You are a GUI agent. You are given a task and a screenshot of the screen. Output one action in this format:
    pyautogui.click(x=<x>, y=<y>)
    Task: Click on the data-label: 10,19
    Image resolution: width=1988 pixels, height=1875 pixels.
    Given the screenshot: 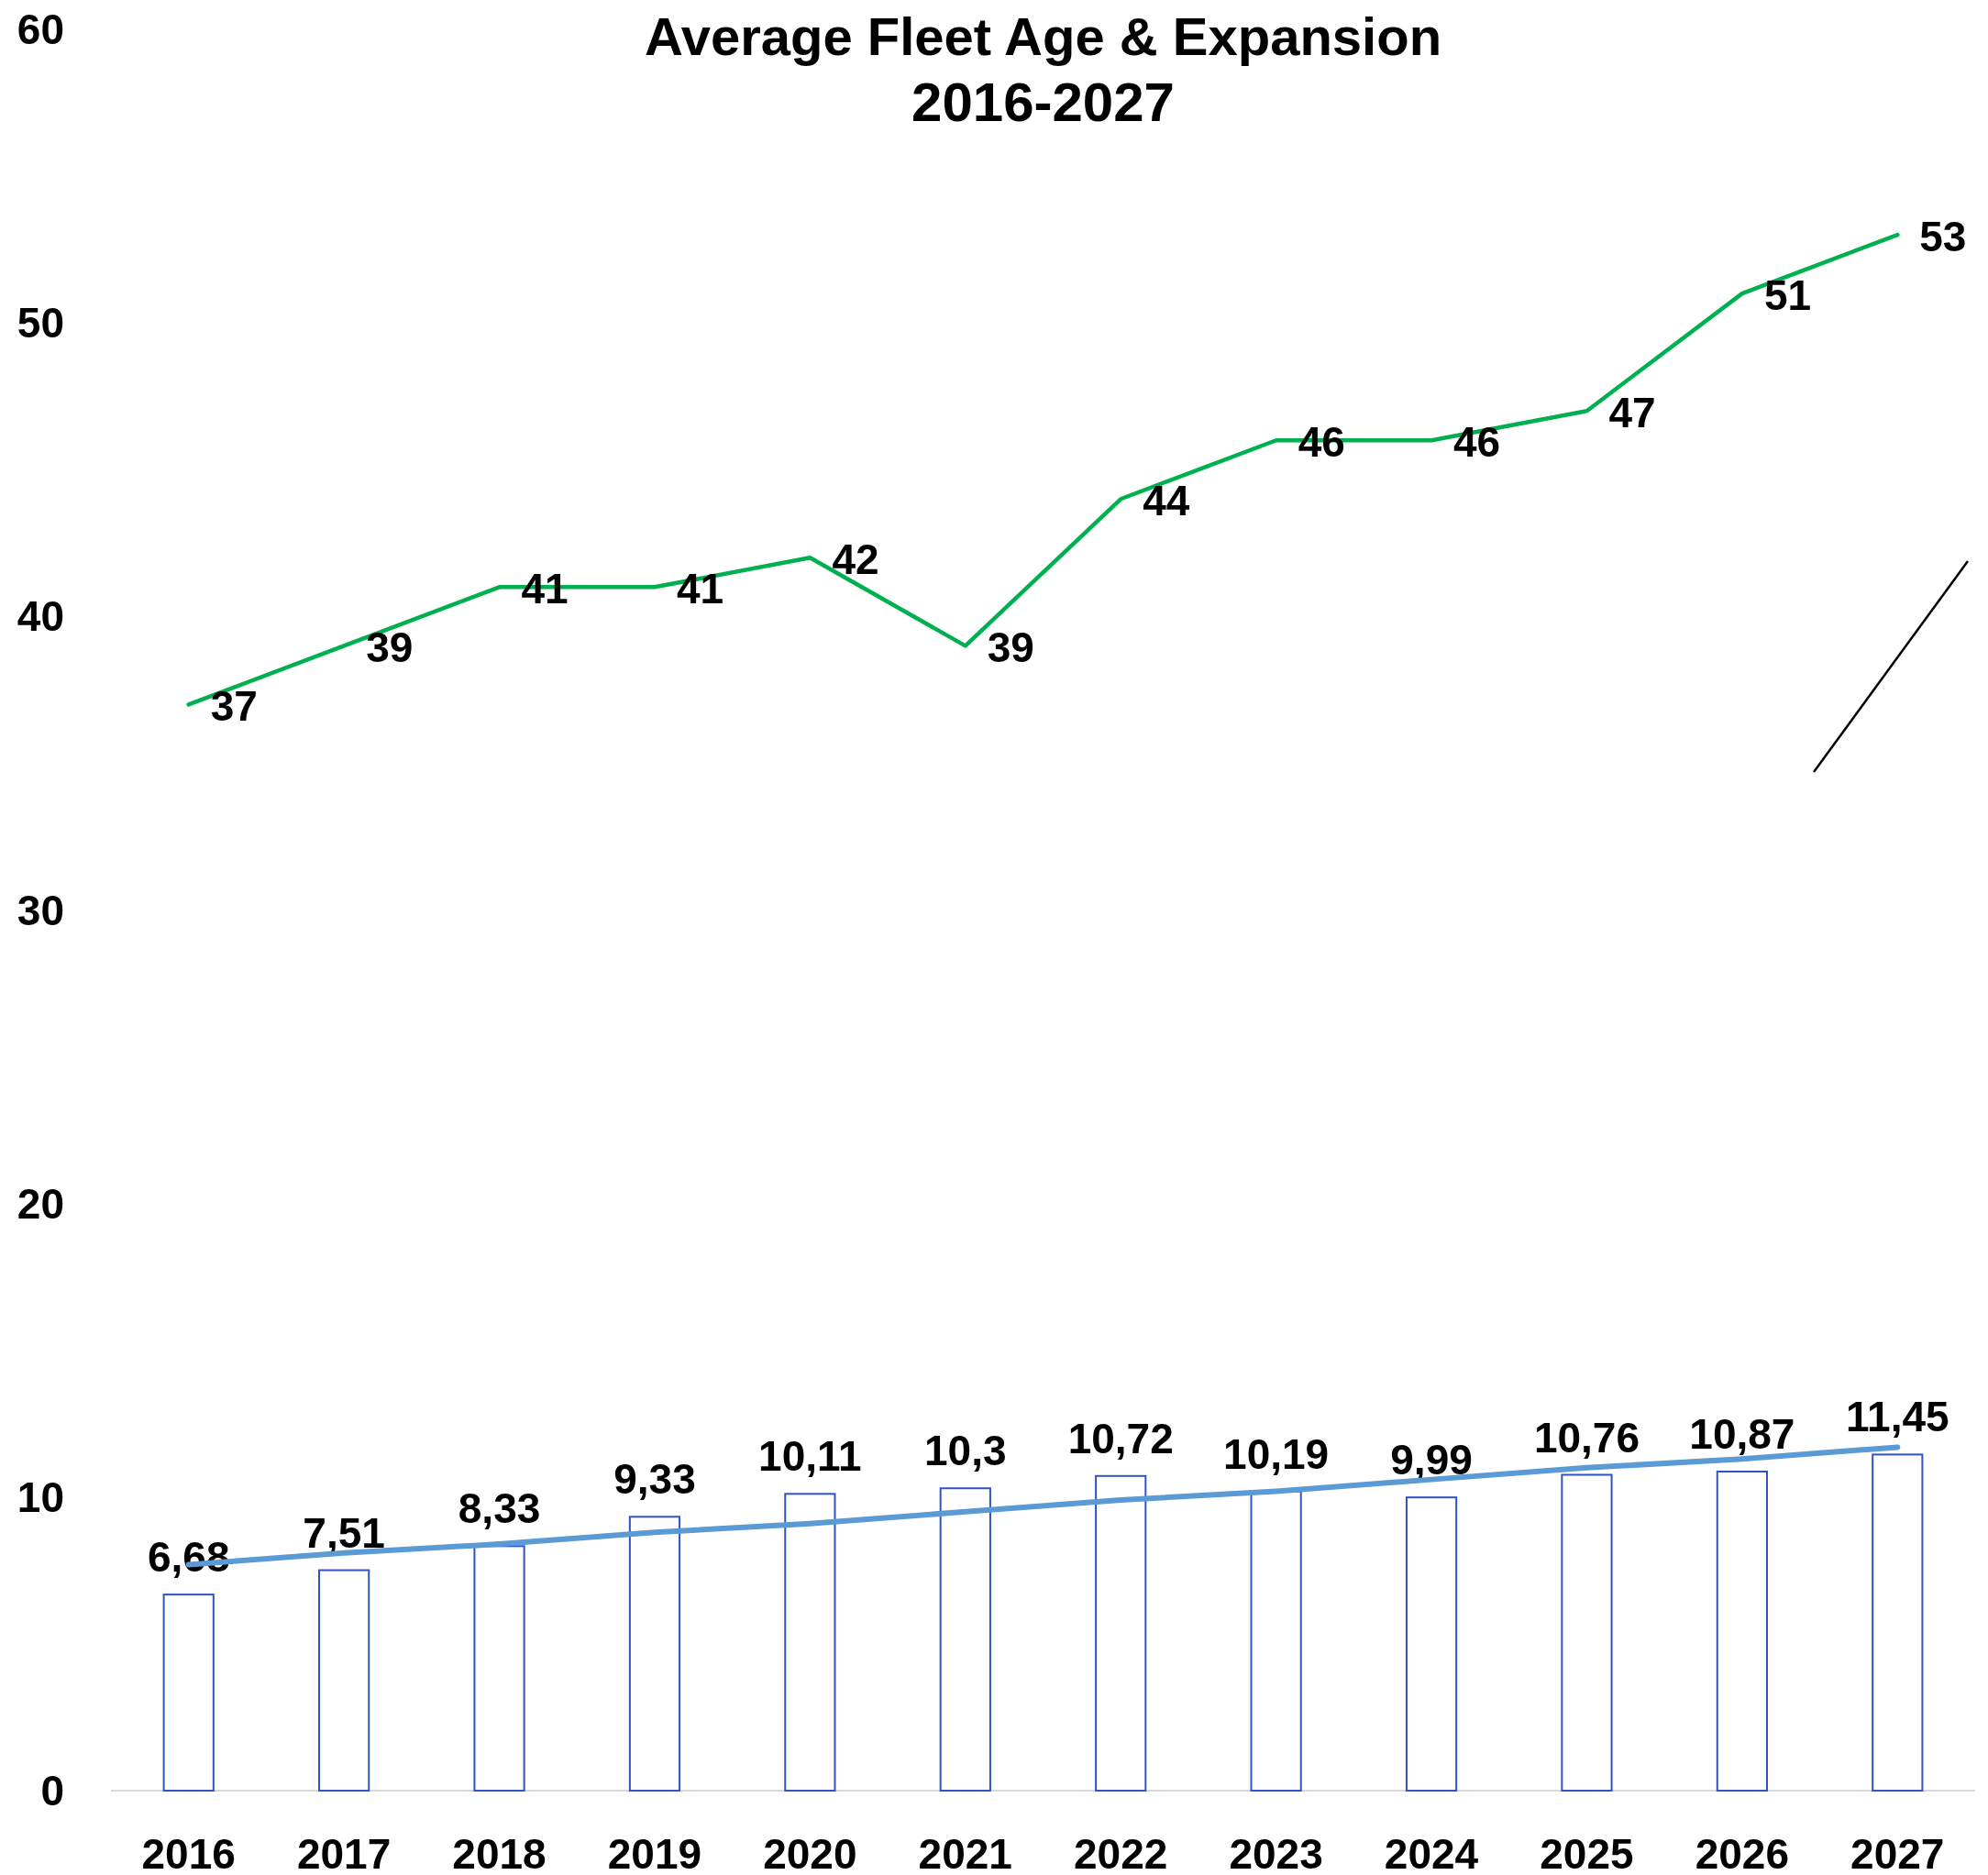 What is the action you would take?
    pyautogui.click(x=1277, y=1453)
    